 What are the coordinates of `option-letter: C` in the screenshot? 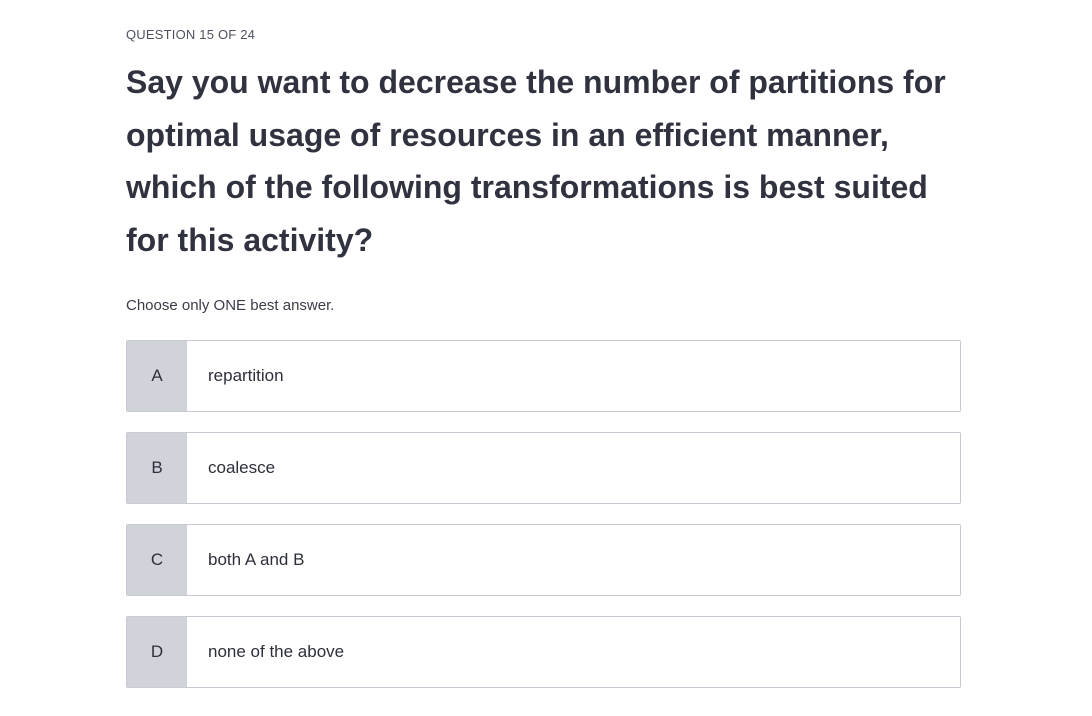 It's located at (157, 560).